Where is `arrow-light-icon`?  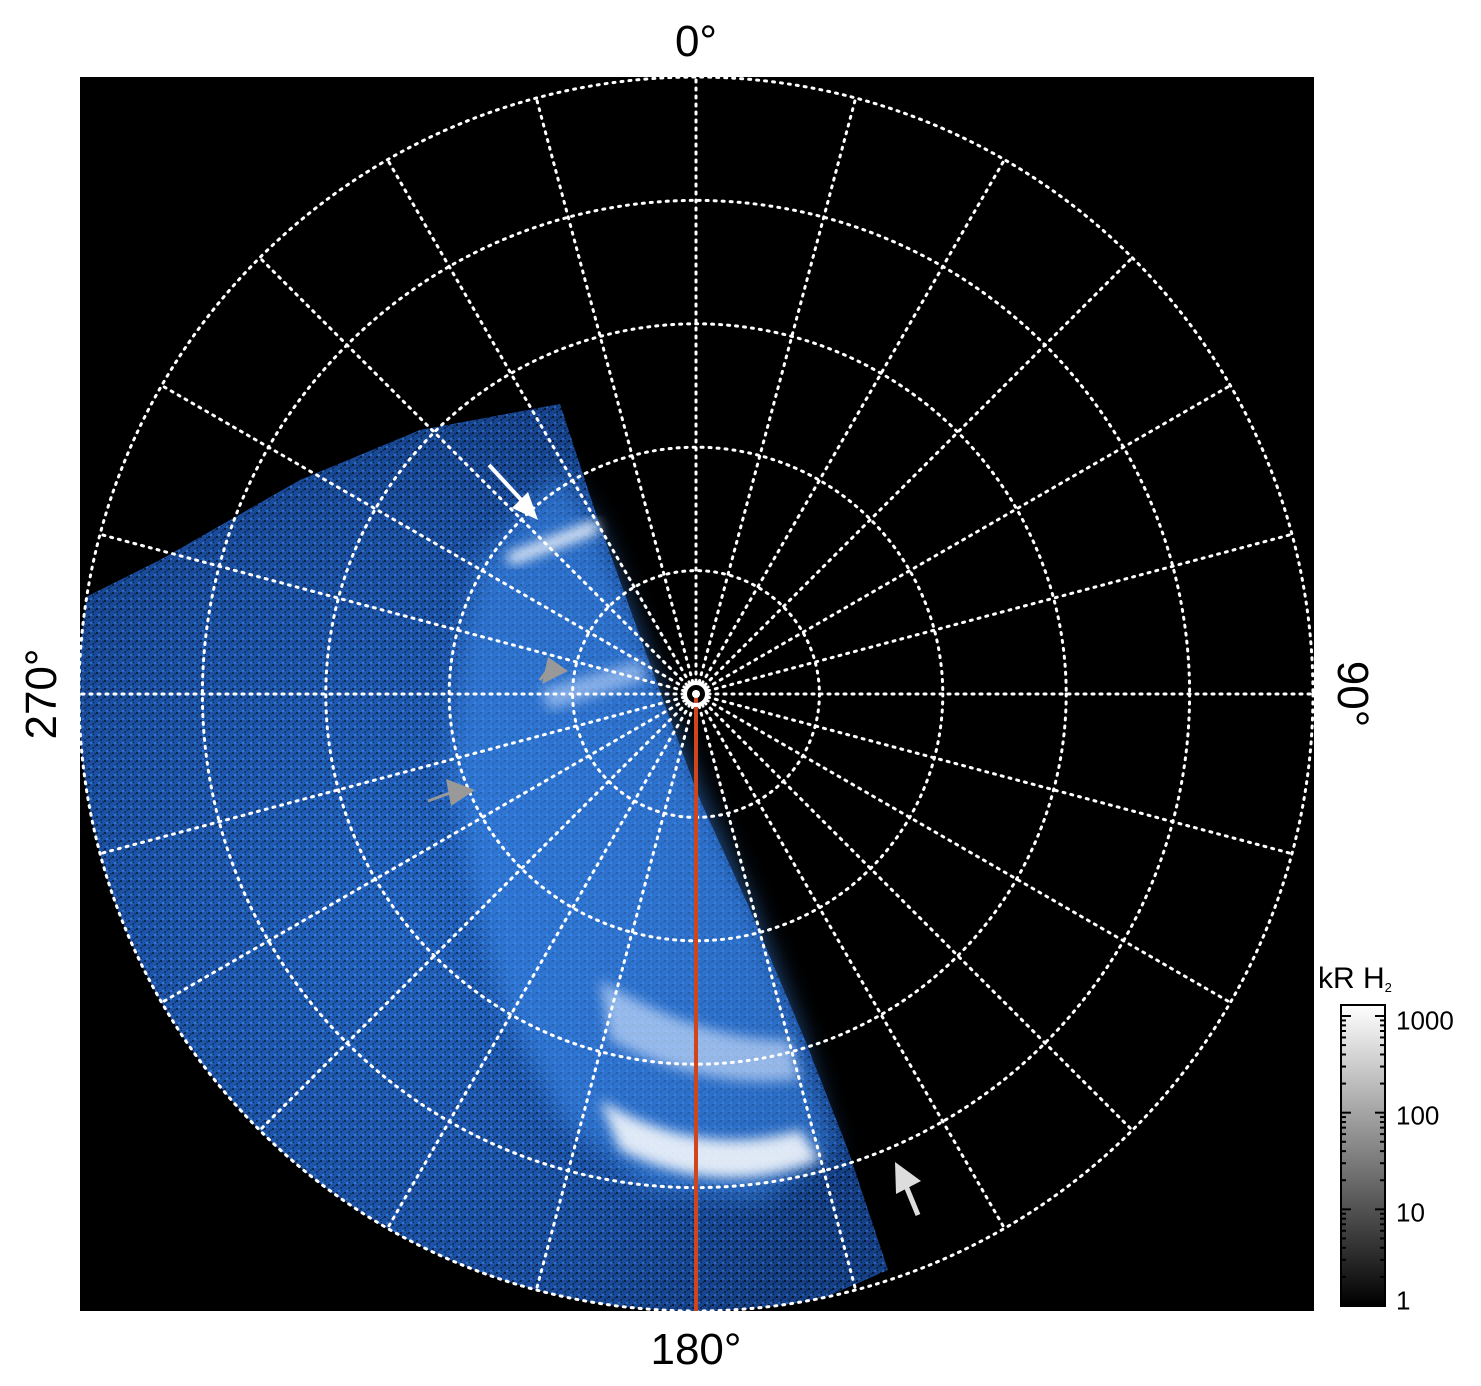 arrow-light-icon is located at coordinates (908, 1189).